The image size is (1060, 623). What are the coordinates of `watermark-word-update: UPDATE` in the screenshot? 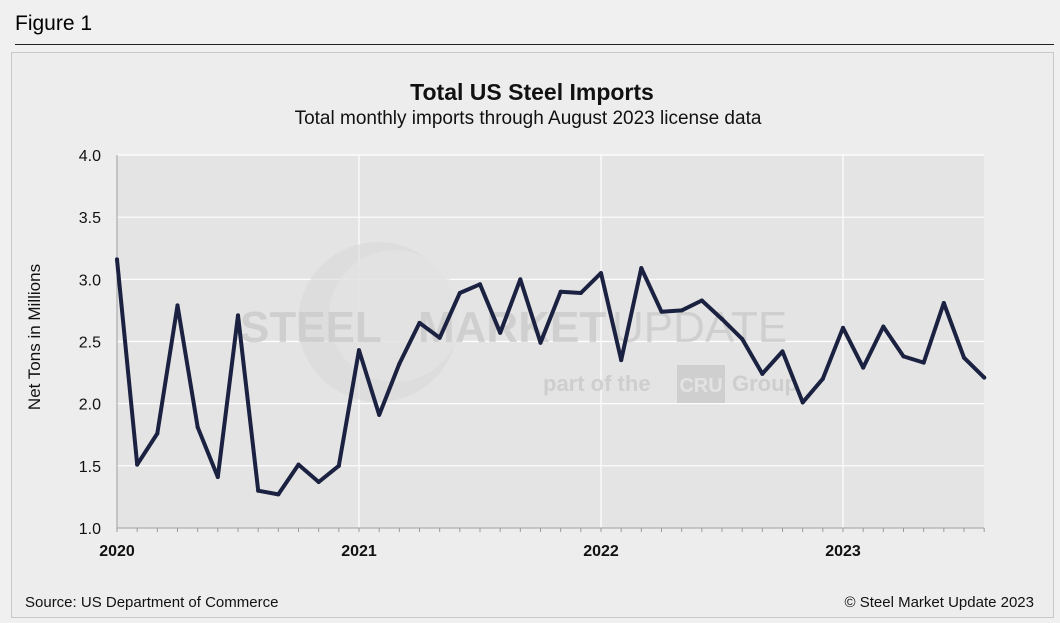 It's located at (699, 327).